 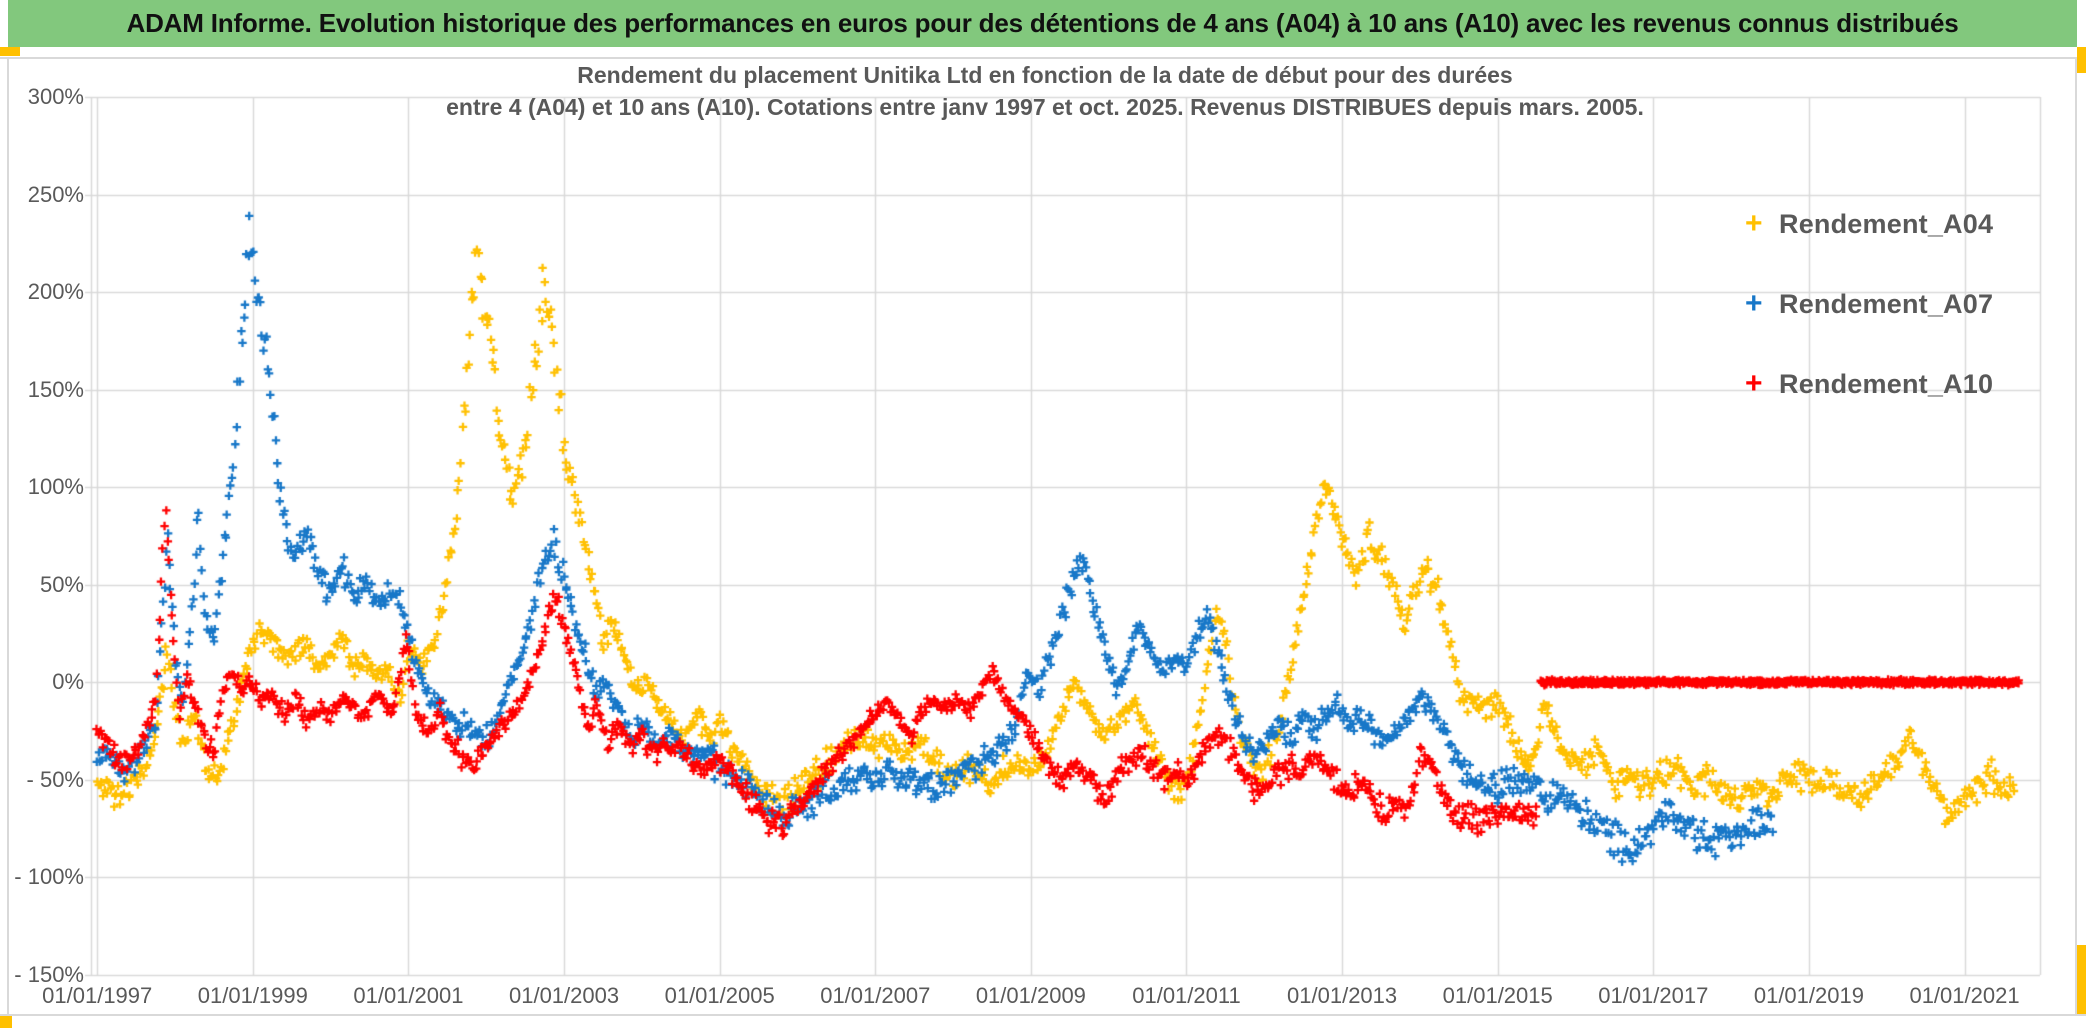 What do you see at coordinates (719, 995) in the screenshot?
I see `x-tick-label: 01/01/2005` at bounding box center [719, 995].